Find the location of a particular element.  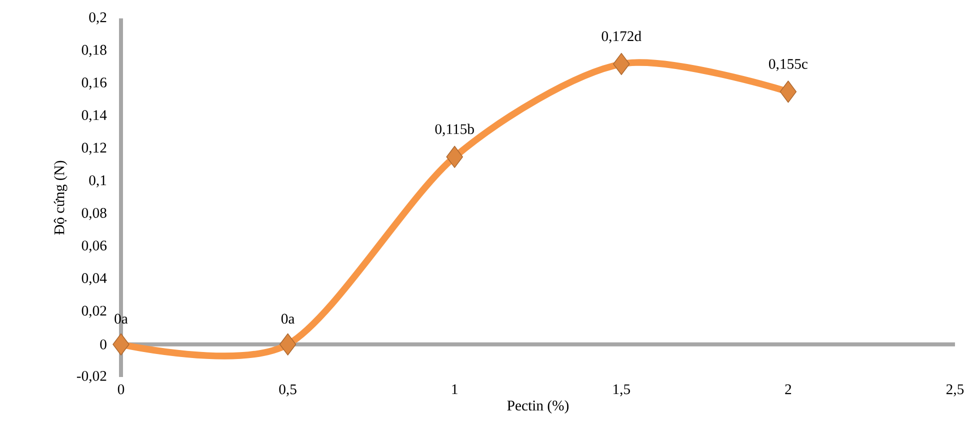

y-tick-label: -0,02 is located at coordinates (91, 376).